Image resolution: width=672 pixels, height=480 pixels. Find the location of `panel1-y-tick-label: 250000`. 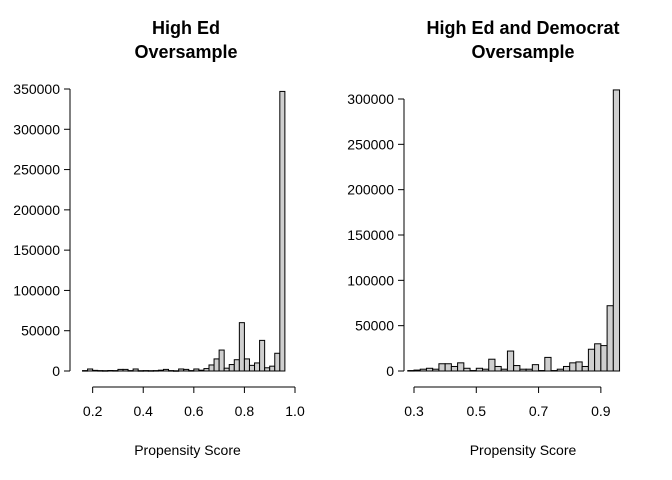

panel1-y-tick-label: 250000 is located at coordinates (36, 170).